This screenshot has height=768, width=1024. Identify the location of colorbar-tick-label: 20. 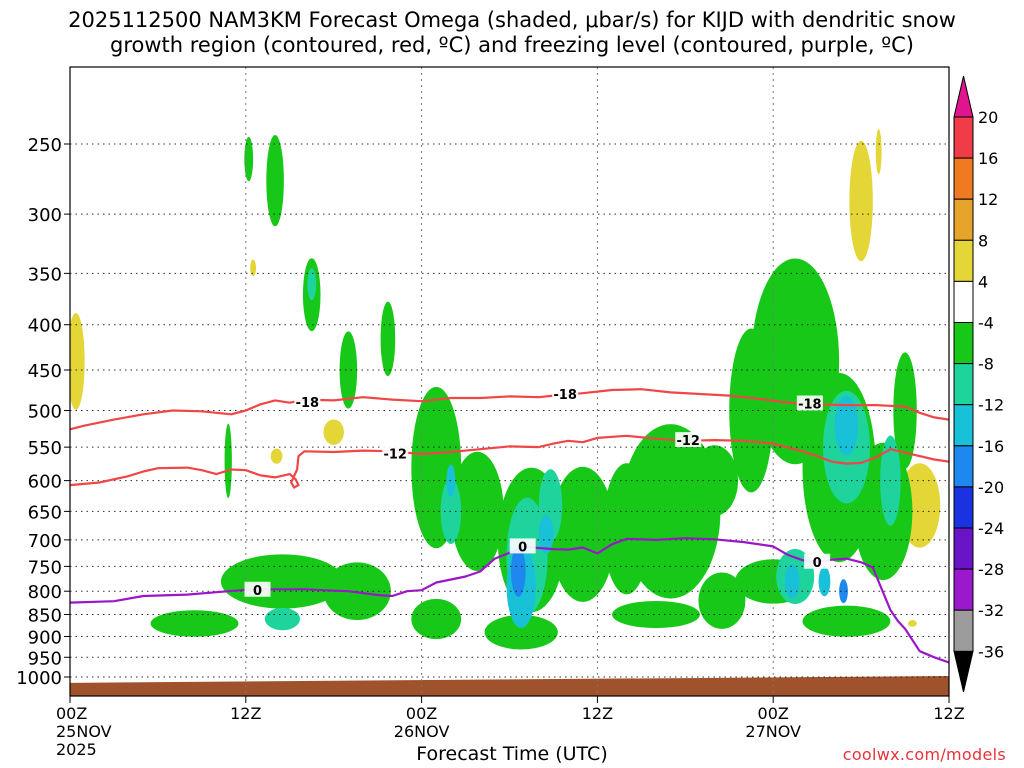
(988, 117).